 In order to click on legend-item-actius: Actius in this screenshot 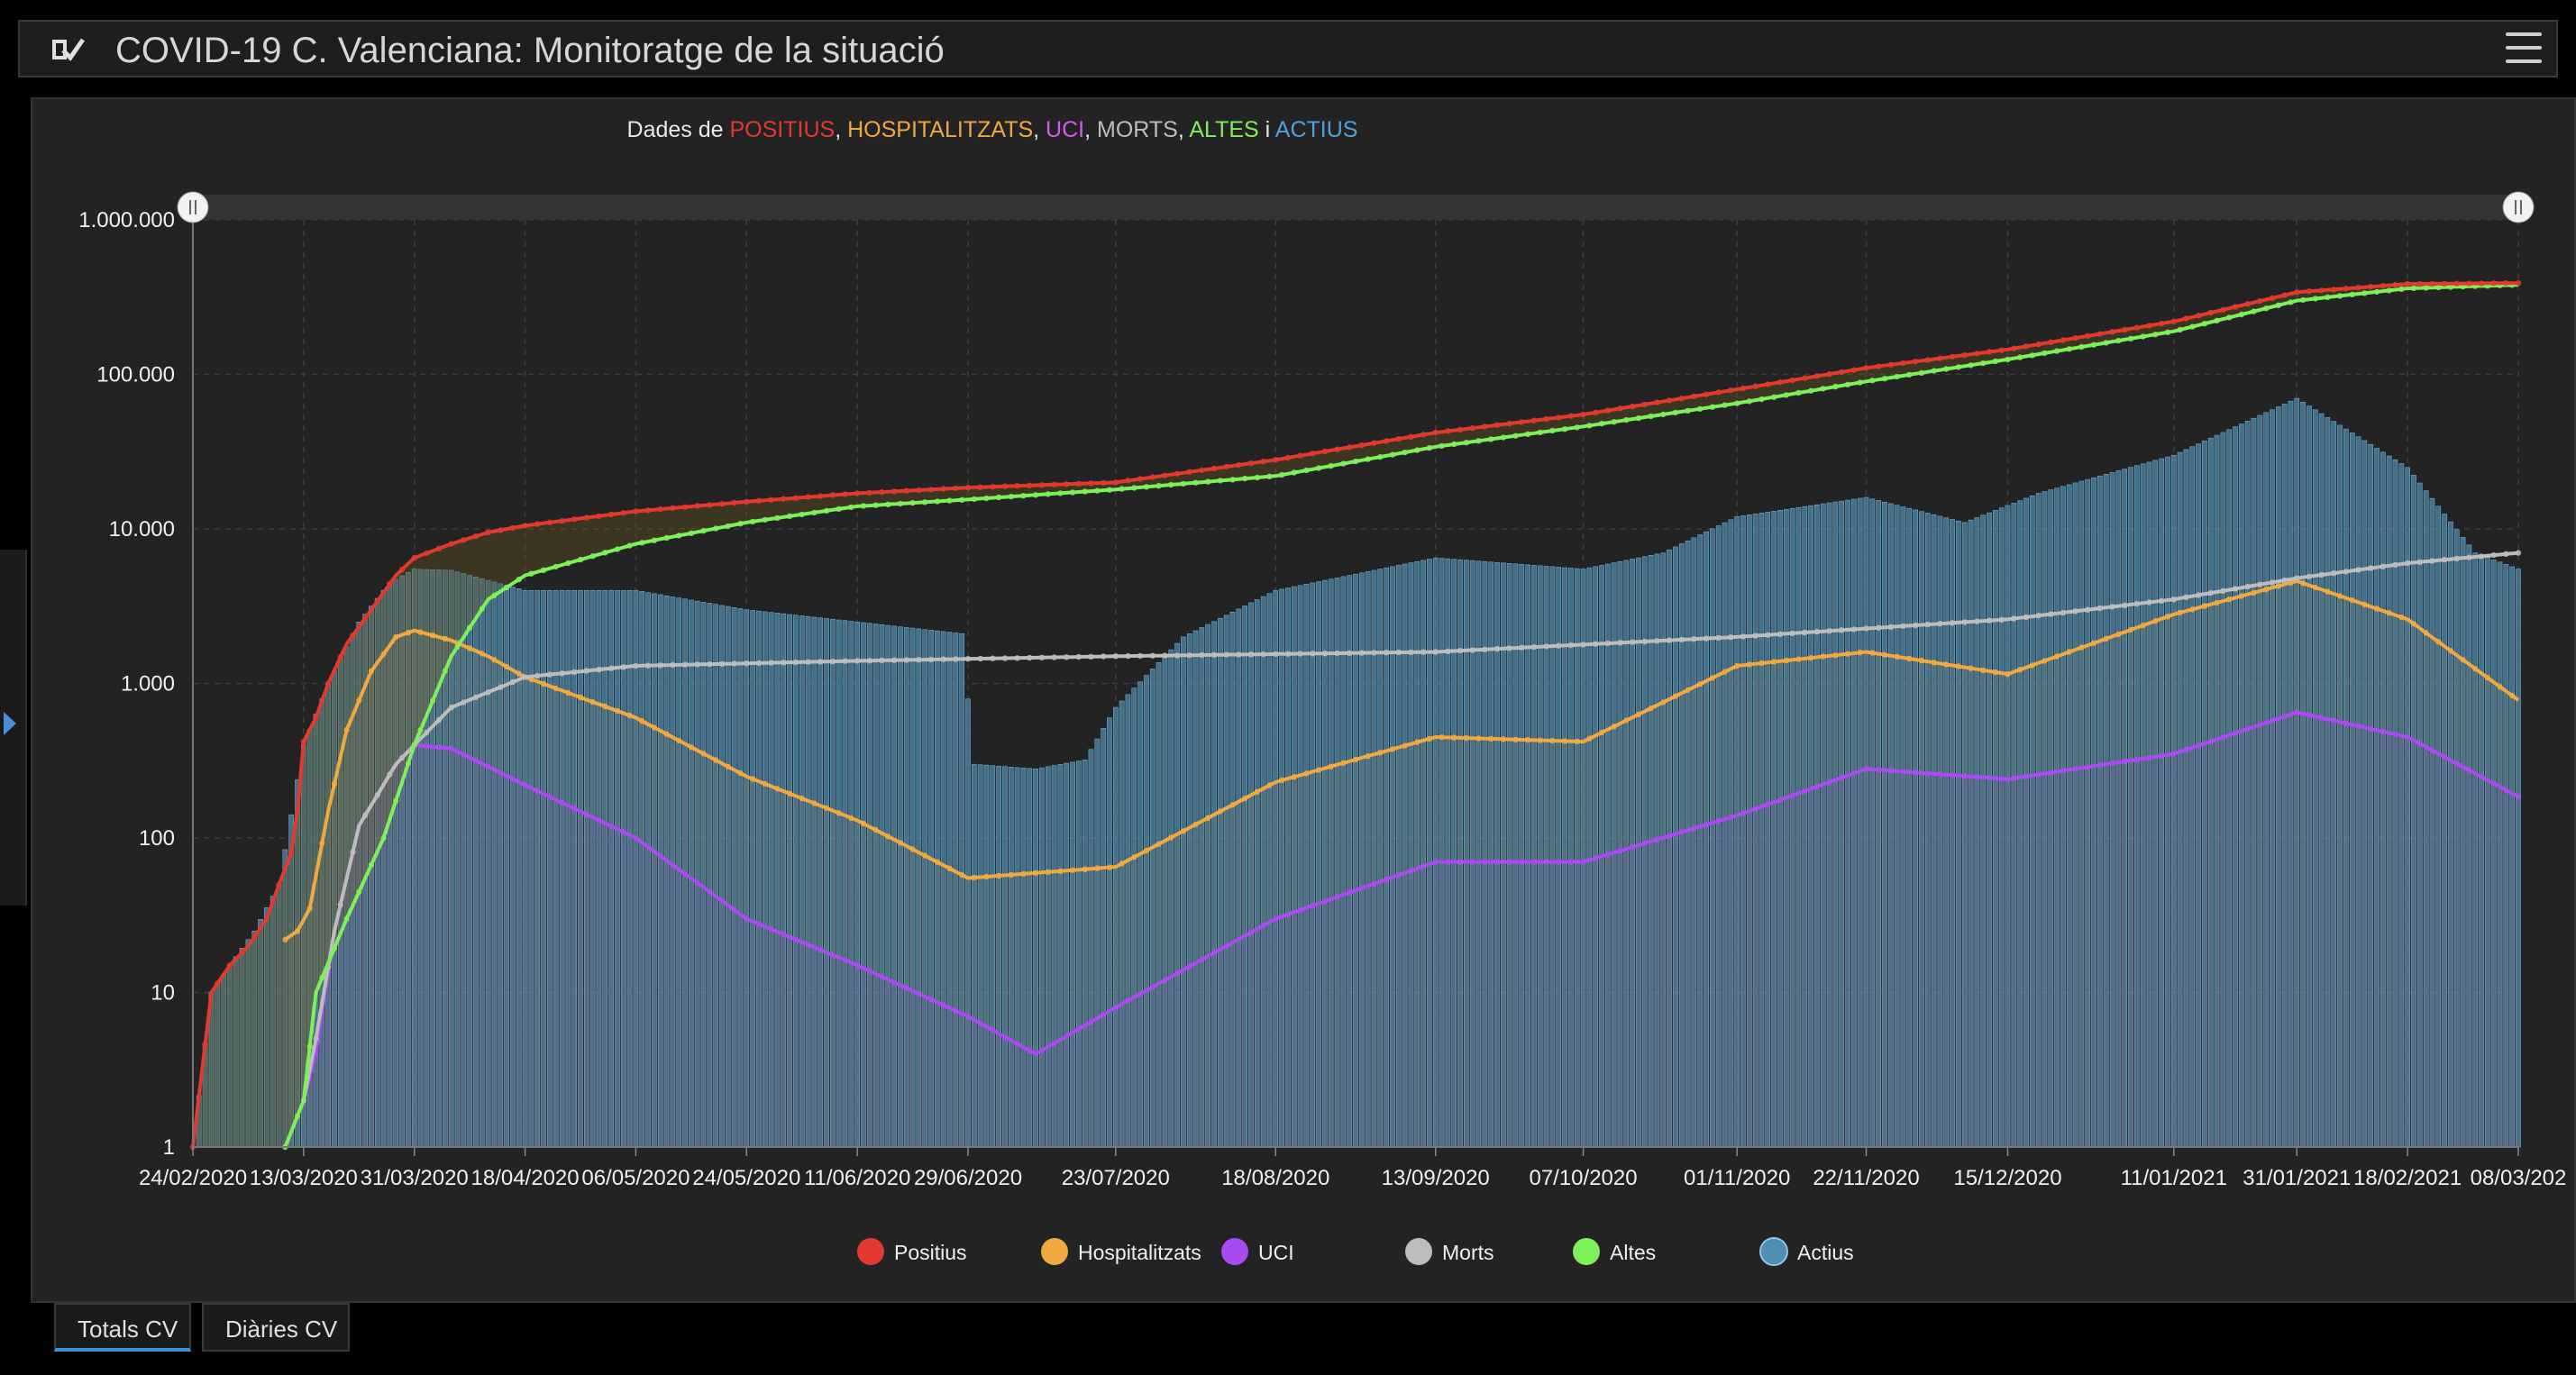, I will do `click(1806, 1251)`.